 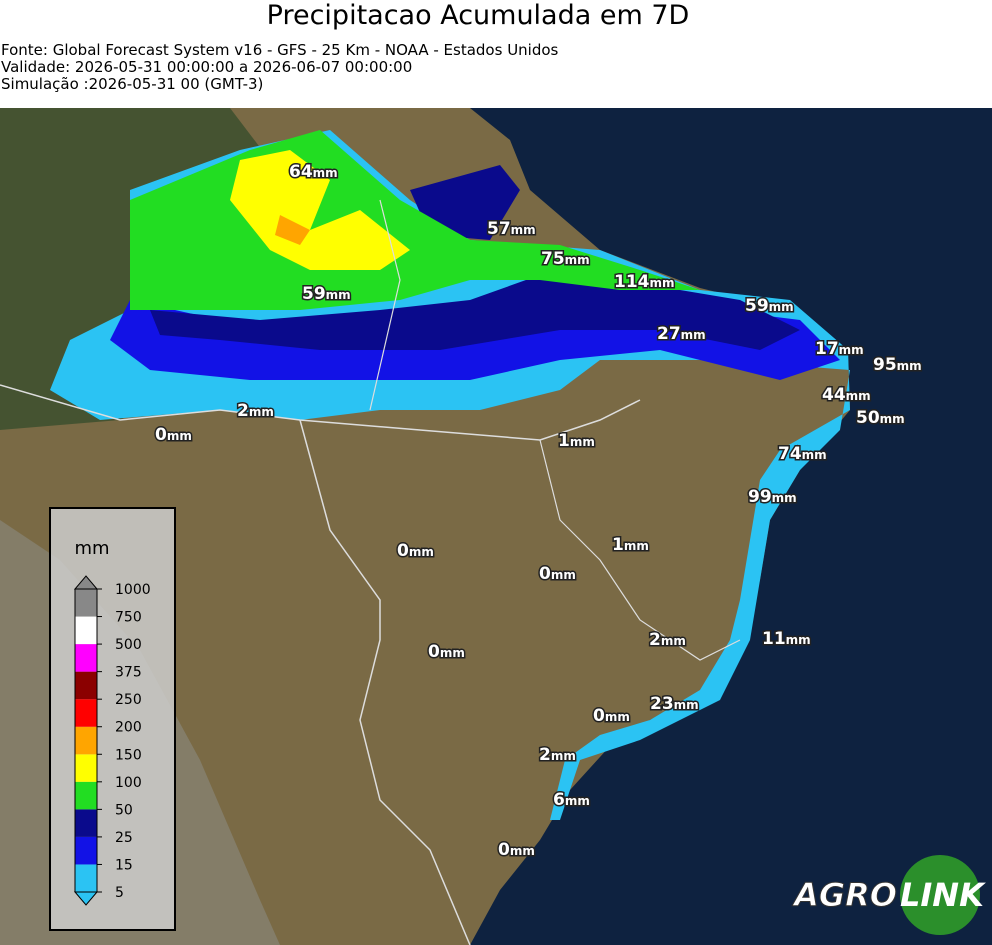 What do you see at coordinates (132, 84) in the screenshot?
I see `simulation-line: Simulação :2026-05-31 00 (GMT-3)` at bounding box center [132, 84].